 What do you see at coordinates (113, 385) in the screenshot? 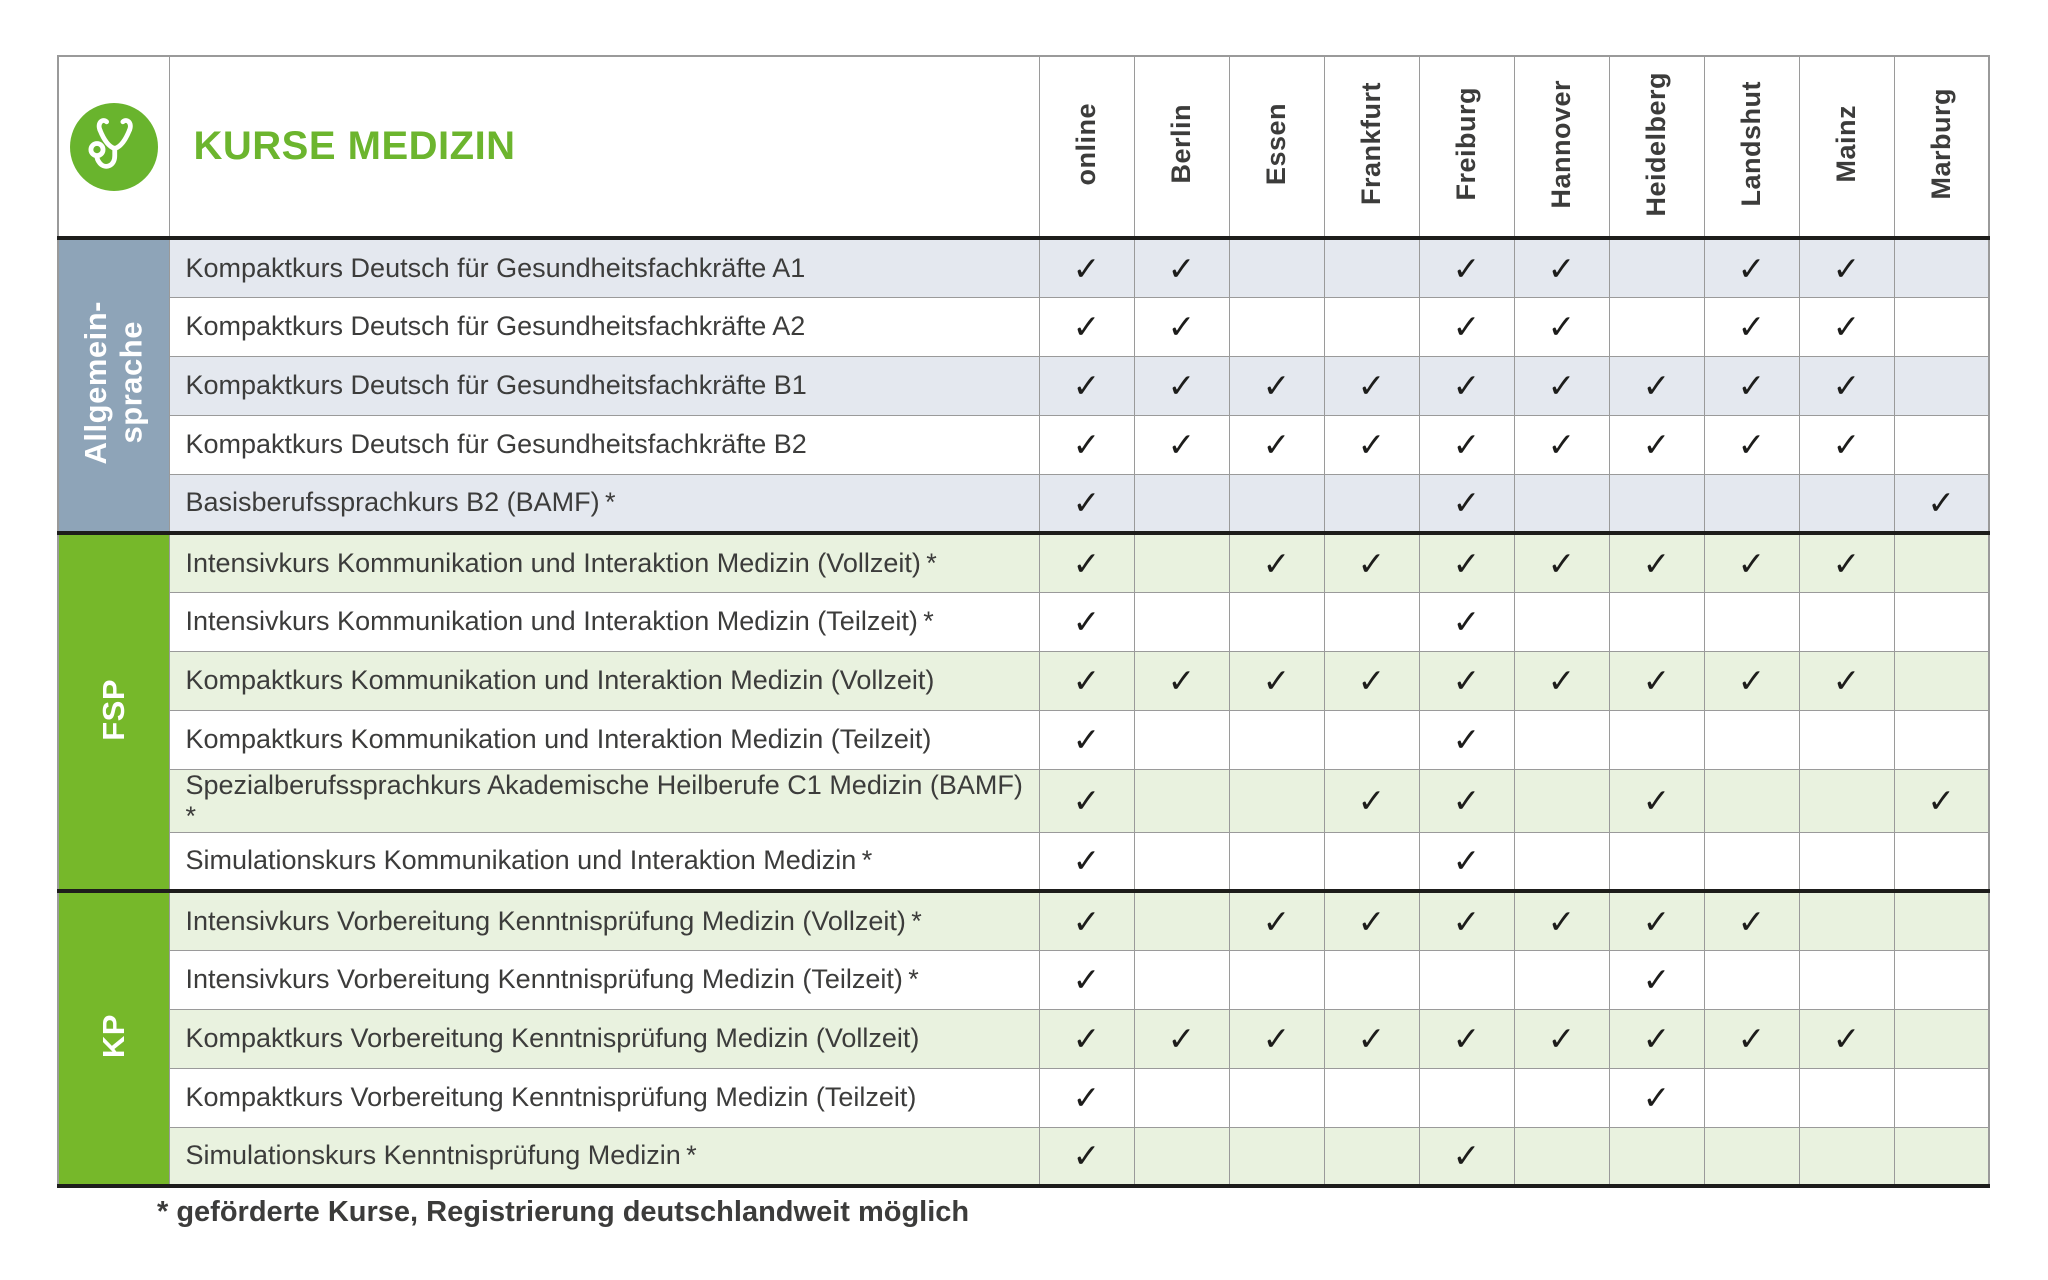
I see `group-label-allgemeinsprache: Allgemein- sprache` at bounding box center [113, 385].